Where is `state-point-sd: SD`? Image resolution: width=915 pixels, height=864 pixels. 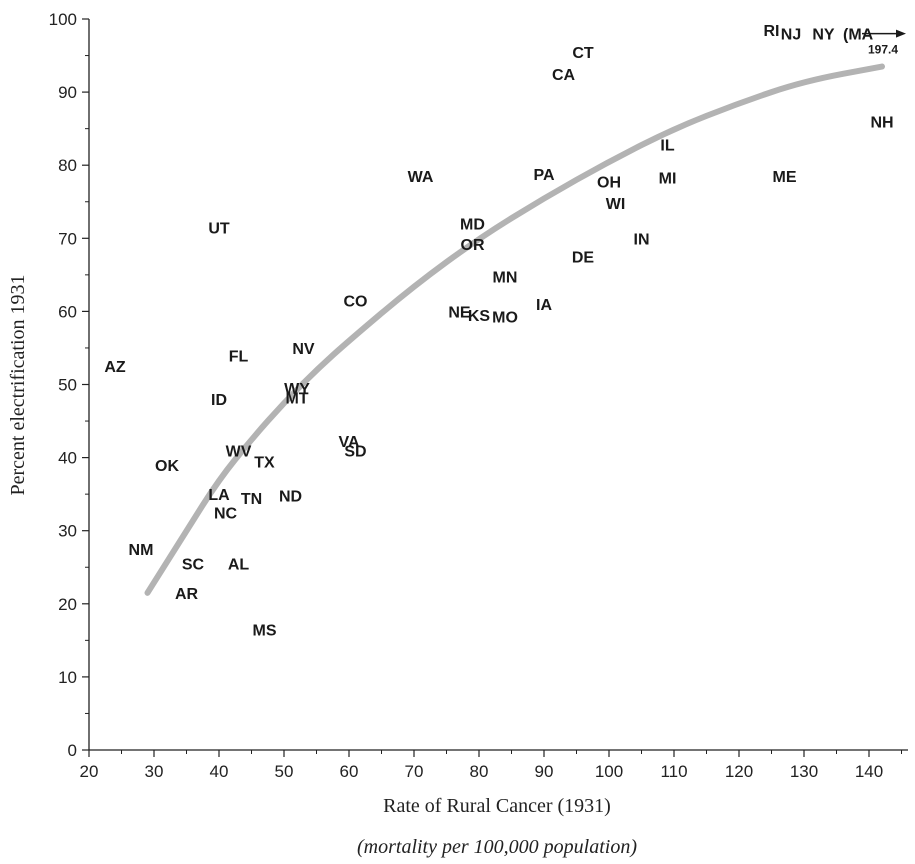 state-point-sd: SD is located at coordinates (355, 451).